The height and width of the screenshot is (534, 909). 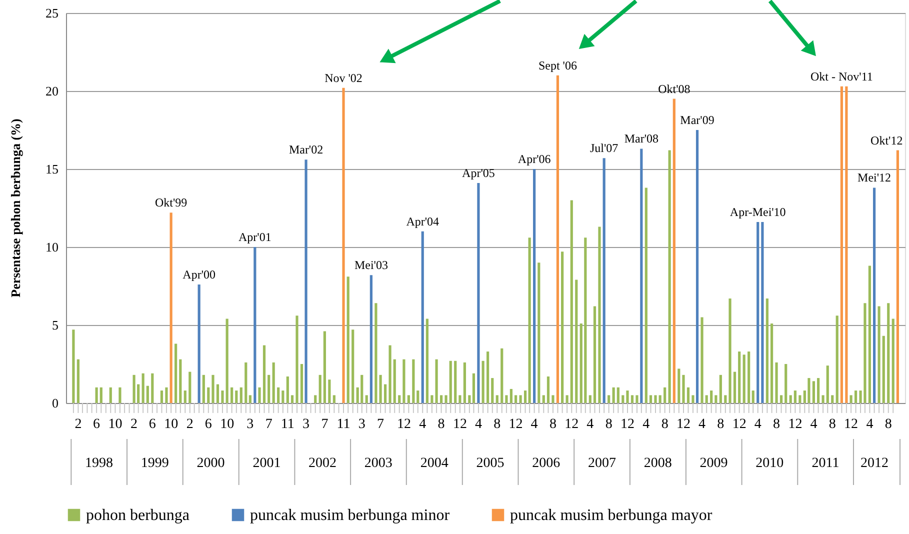 What do you see at coordinates (52, 13) in the screenshot?
I see `y-tick-label: 25` at bounding box center [52, 13].